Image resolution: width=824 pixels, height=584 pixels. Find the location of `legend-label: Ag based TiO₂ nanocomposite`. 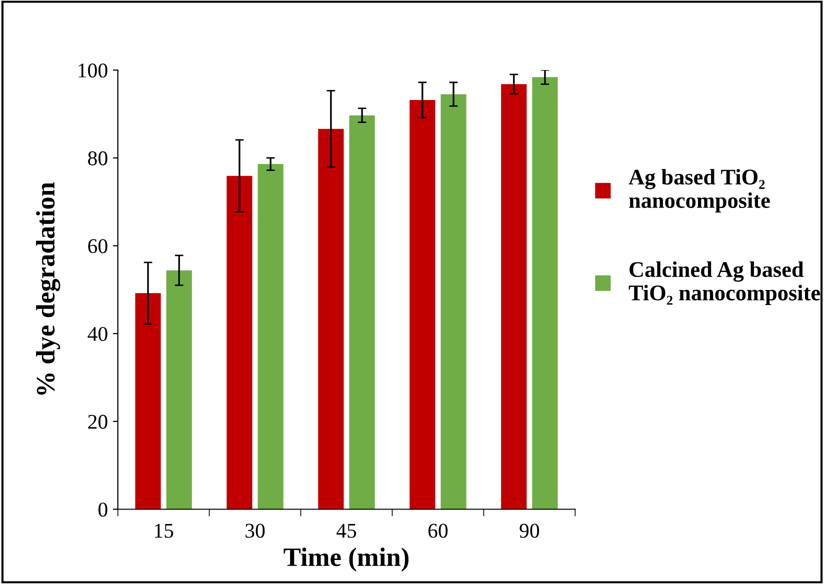

legend-label: Ag based TiO₂ nanocomposite is located at coordinates (699, 190).